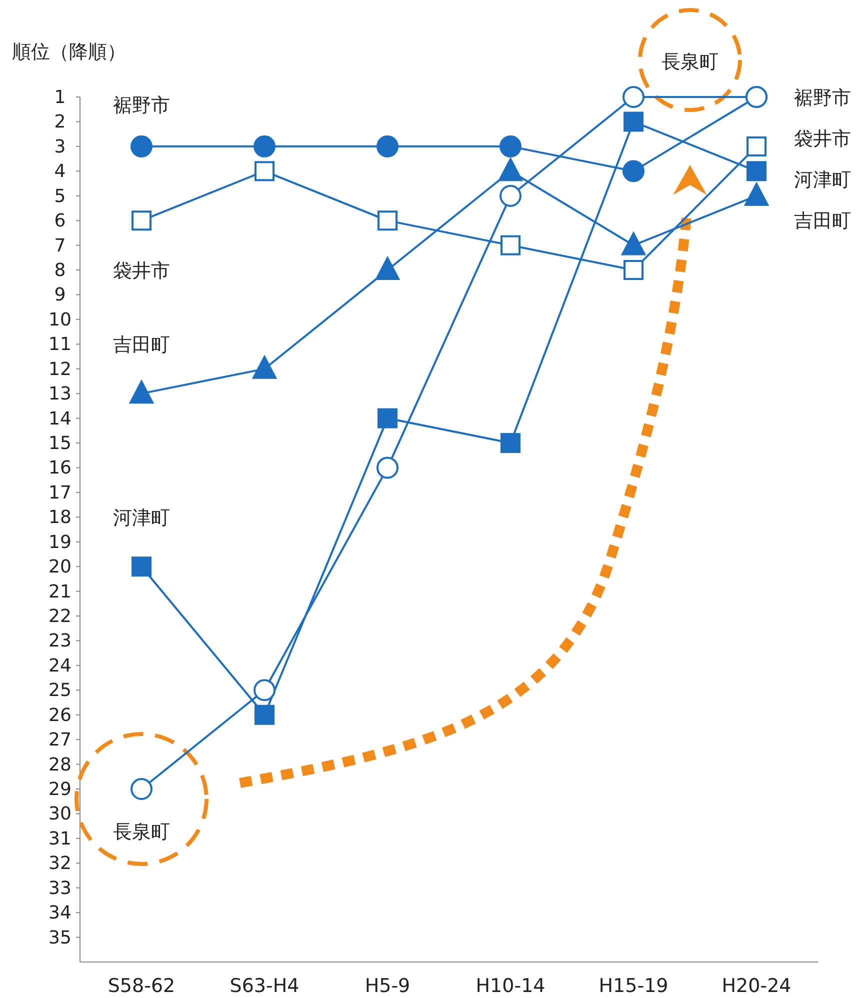 The image size is (864, 998). I want to click on y-tick-label: 14, so click(60, 419).